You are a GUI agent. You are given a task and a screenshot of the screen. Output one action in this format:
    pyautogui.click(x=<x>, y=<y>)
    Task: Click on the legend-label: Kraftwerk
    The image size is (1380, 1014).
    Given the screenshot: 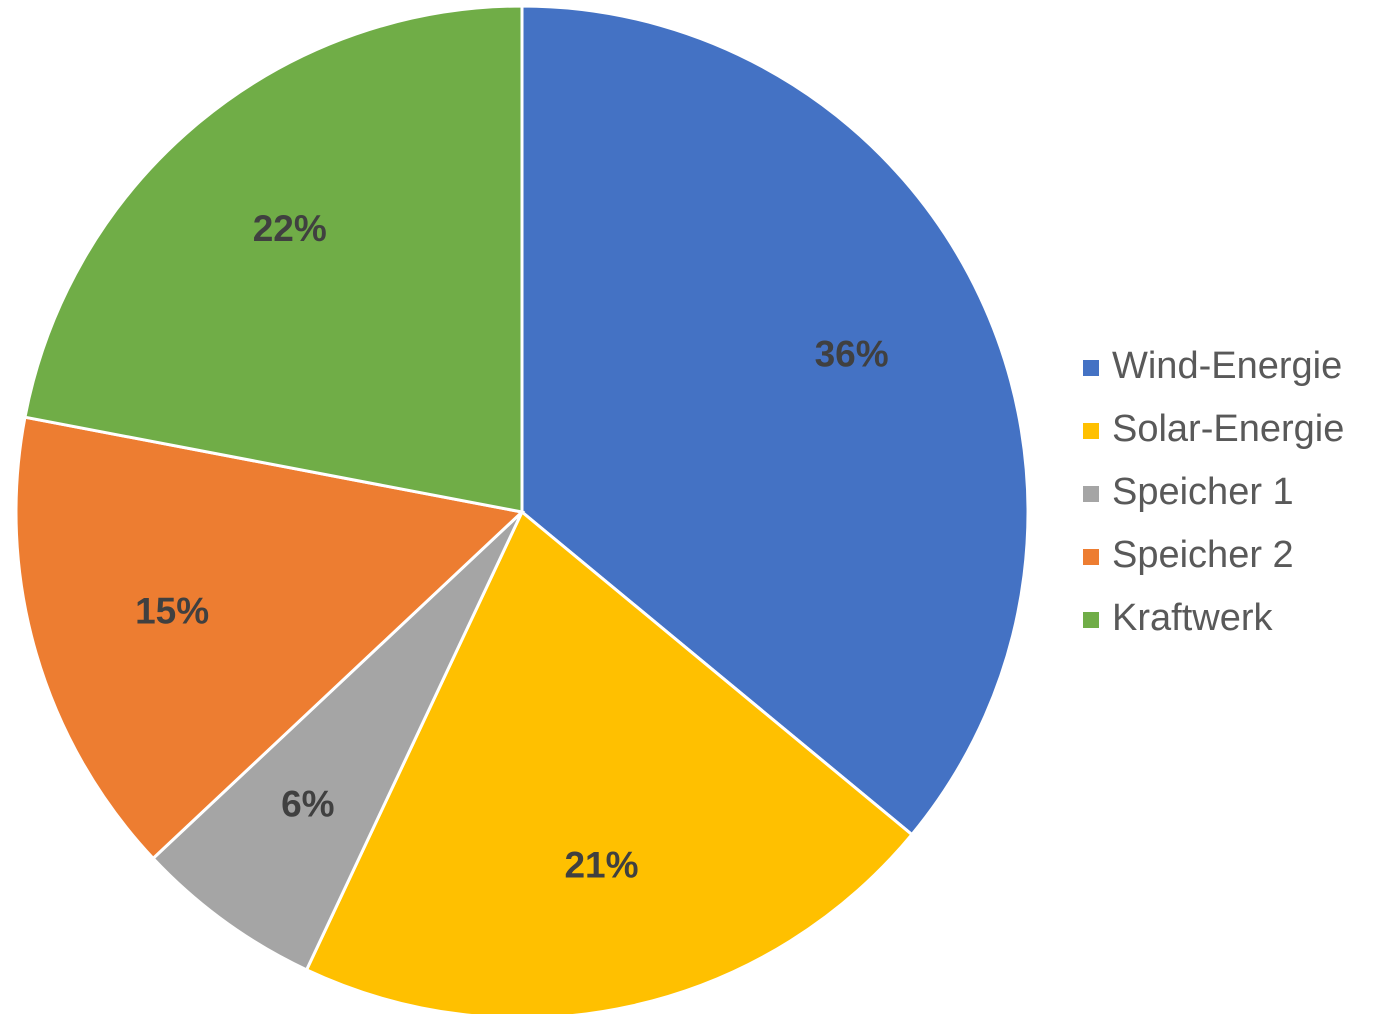 What is the action you would take?
    pyautogui.click(x=1192, y=618)
    